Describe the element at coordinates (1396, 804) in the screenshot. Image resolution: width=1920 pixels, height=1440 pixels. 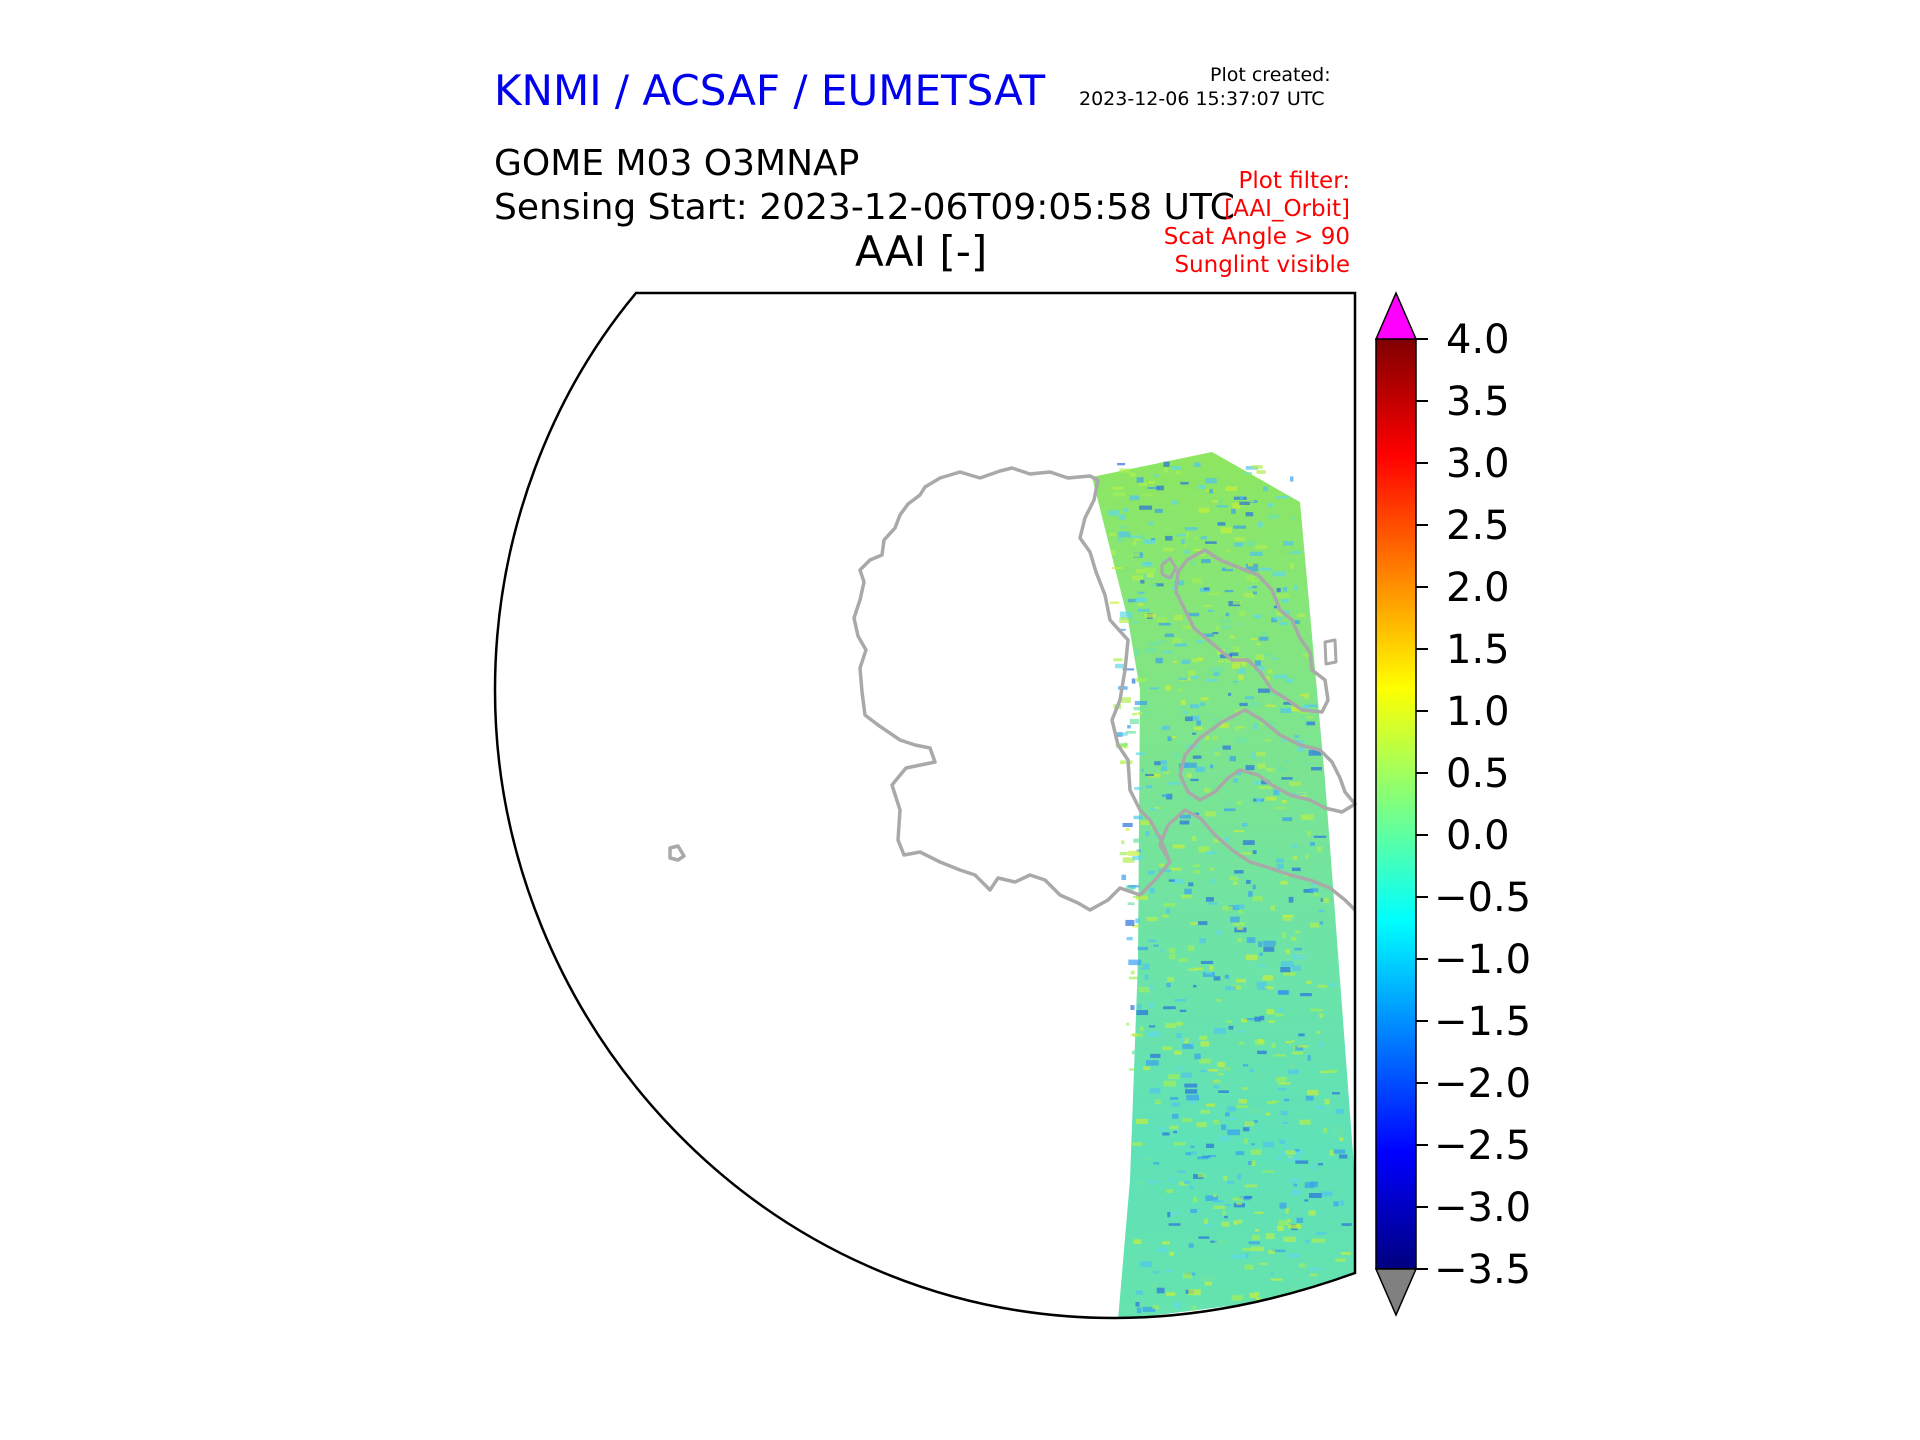
I see `colorbar-gradient` at that location.